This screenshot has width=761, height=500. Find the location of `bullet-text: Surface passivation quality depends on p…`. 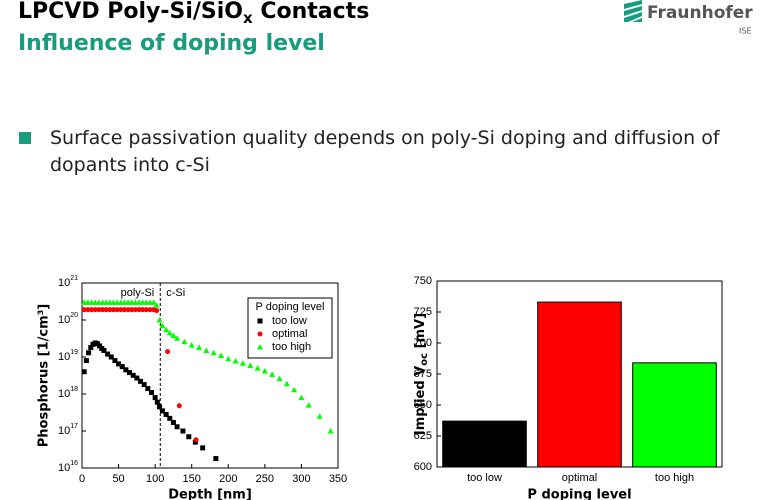

bullet-text: Surface passivation quality depends on p… is located at coordinates (385, 151).